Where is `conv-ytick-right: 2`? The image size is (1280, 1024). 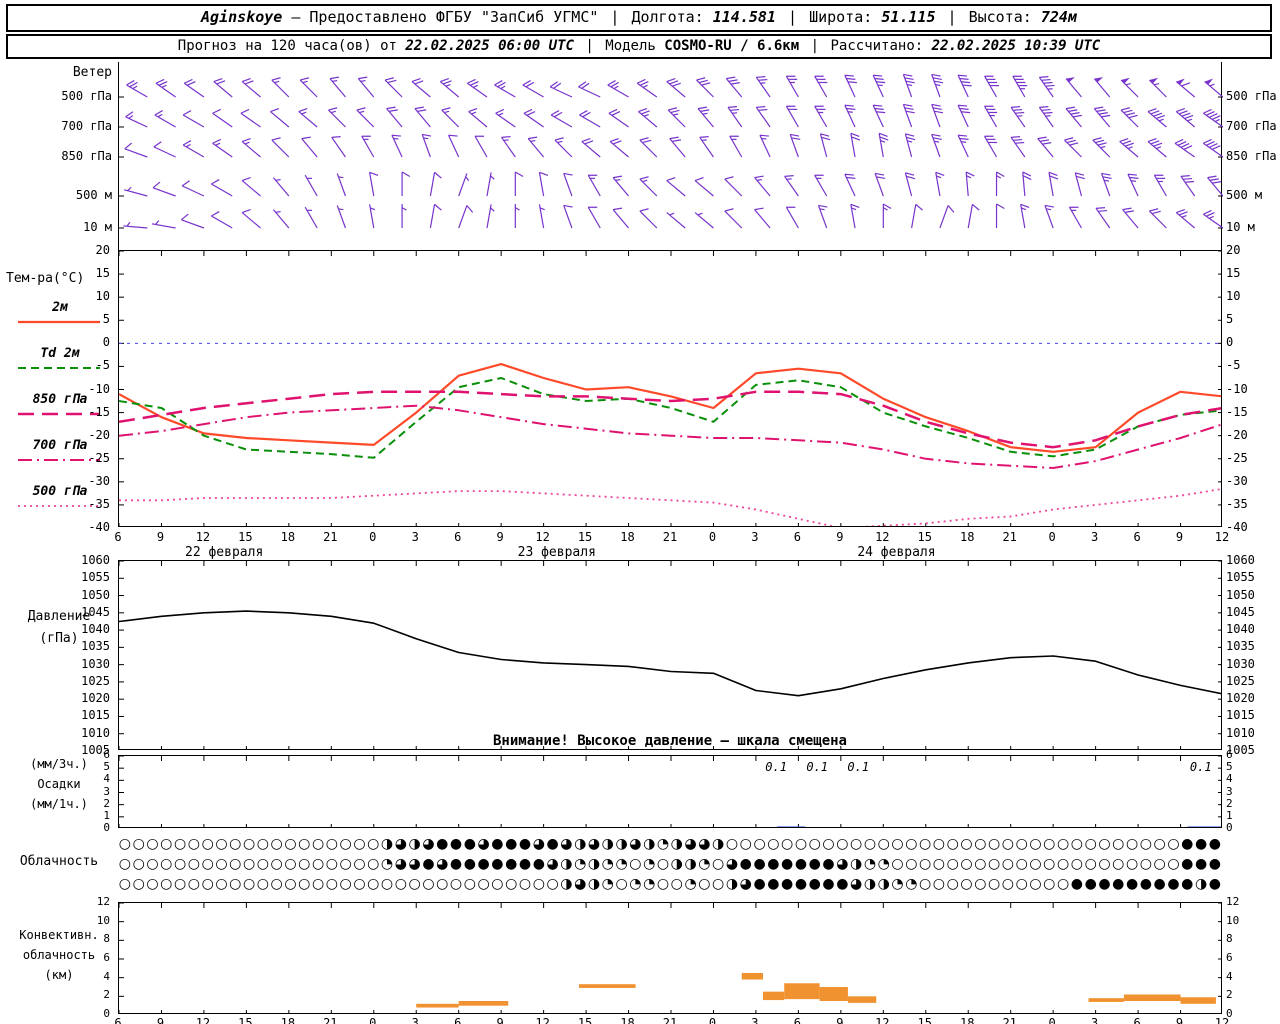
conv-ytick-right: 2 is located at coordinates (1229, 995).